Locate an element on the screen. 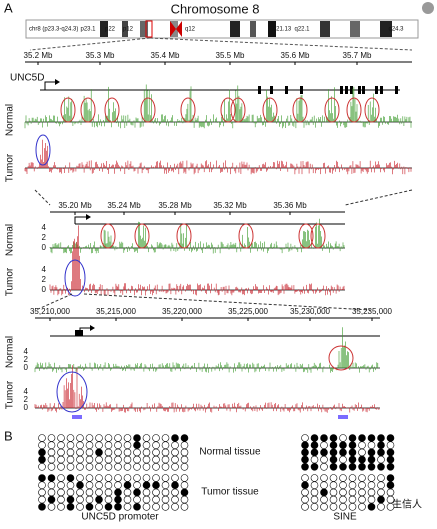 The height and width of the screenshot is (529, 437). tick-label: 35.2 Mb is located at coordinates (38, 55).